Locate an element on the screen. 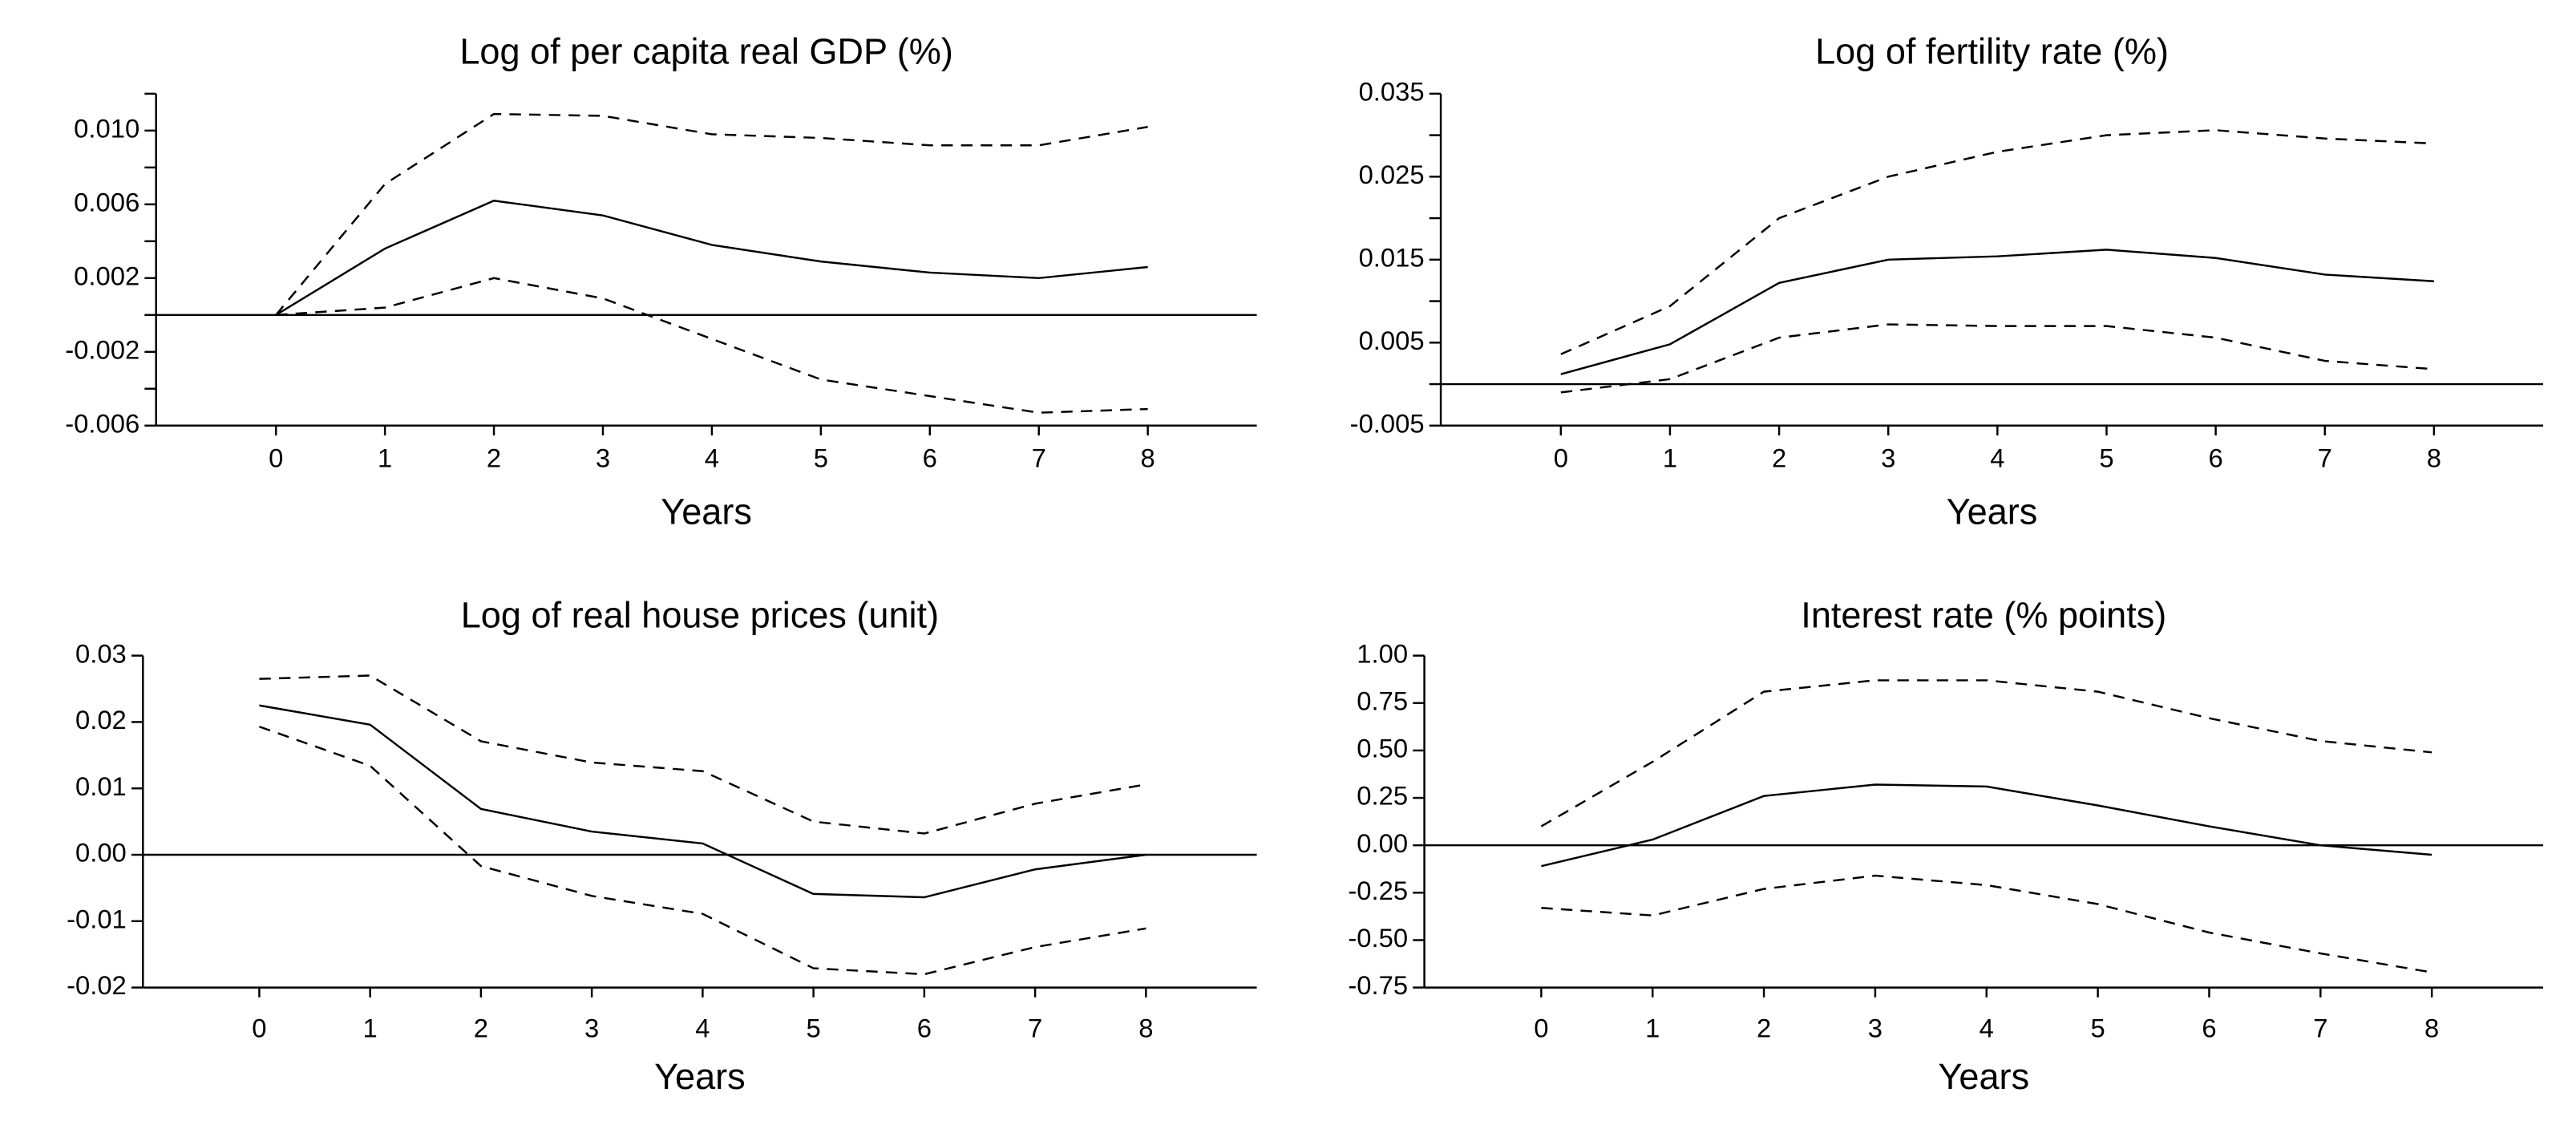 This screenshot has height=1133, width=2576. chart-title: Interest rate (% points) is located at coordinates (1983, 614).